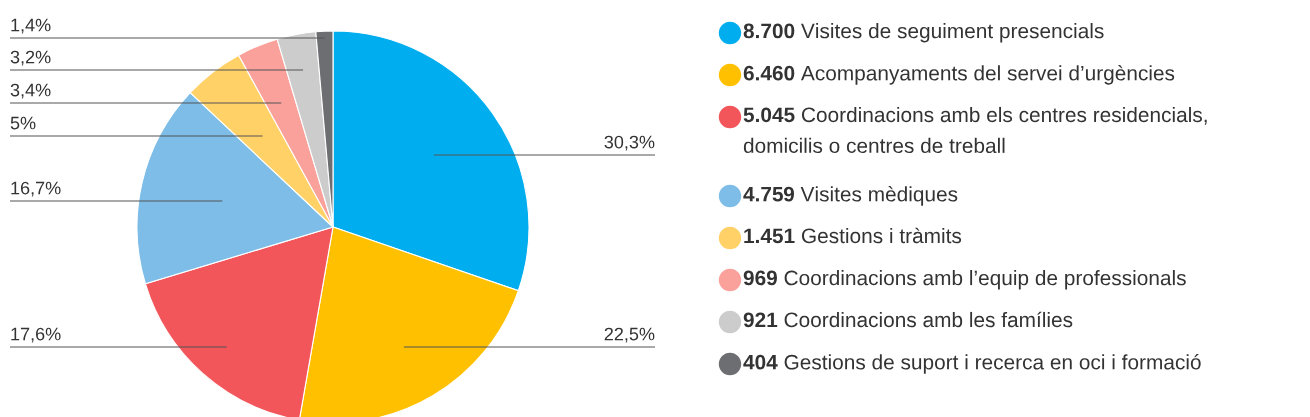 The height and width of the screenshot is (417, 1310). What do you see at coordinates (629, 335) in the screenshot?
I see `data-label: 22,5%` at bounding box center [629, 335].